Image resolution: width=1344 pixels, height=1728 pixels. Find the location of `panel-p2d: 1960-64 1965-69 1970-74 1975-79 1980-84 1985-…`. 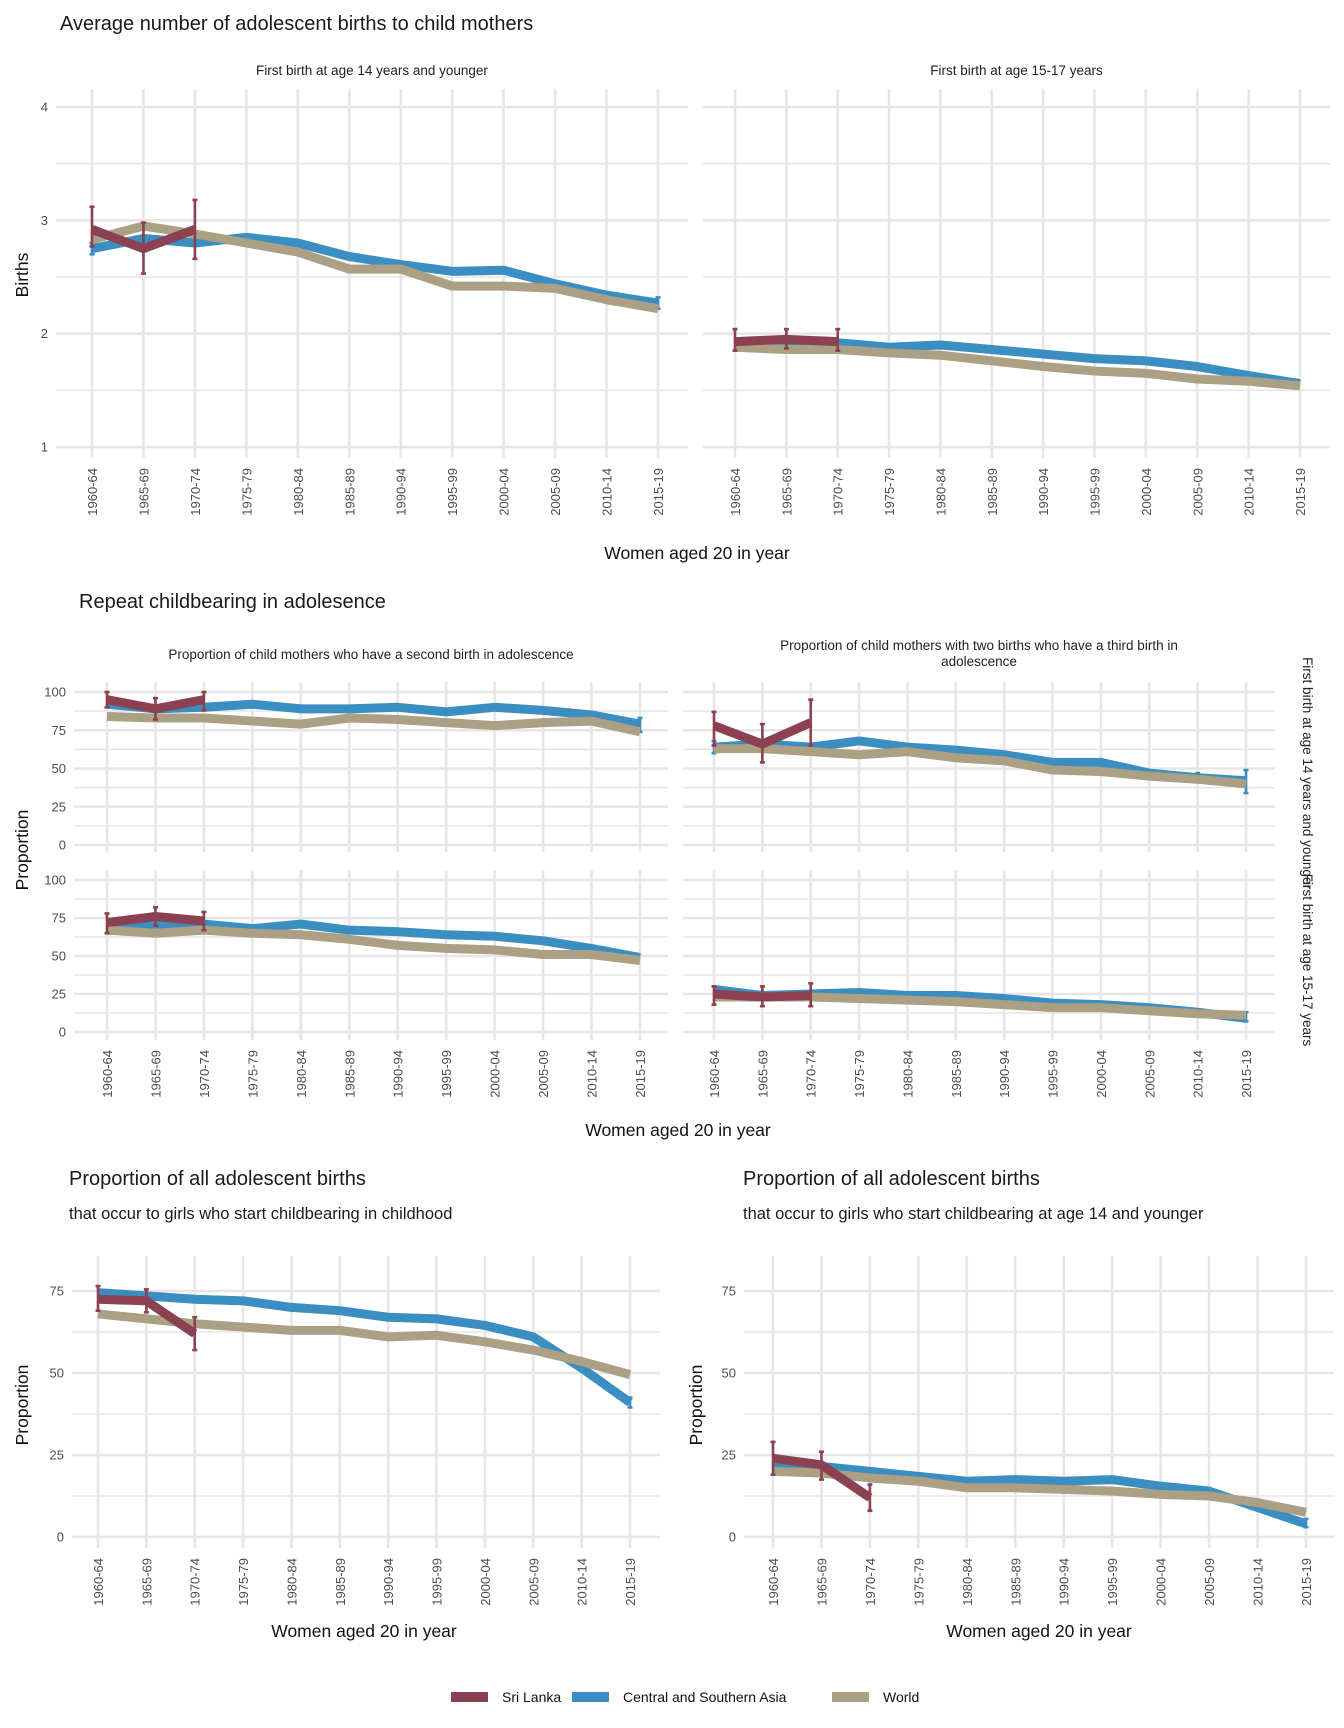

panel-p2d: 1960-64 1965-69 1970-74 1975-79 1980-84 1985-… is located at coordinates (979, 984).